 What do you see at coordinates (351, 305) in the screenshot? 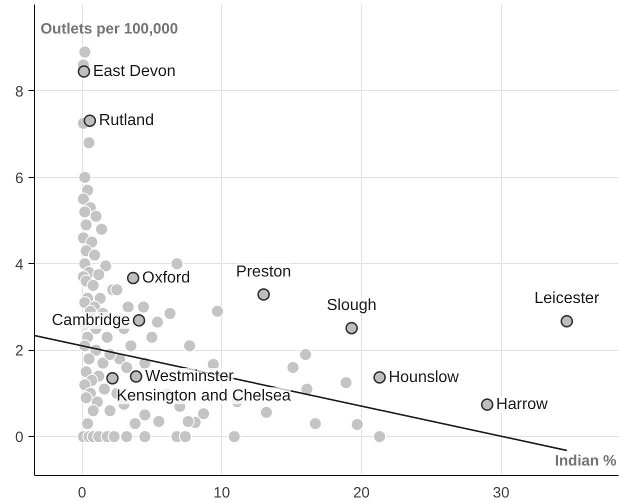
I see `annotation: Slough` at bounding box center [351, 305].